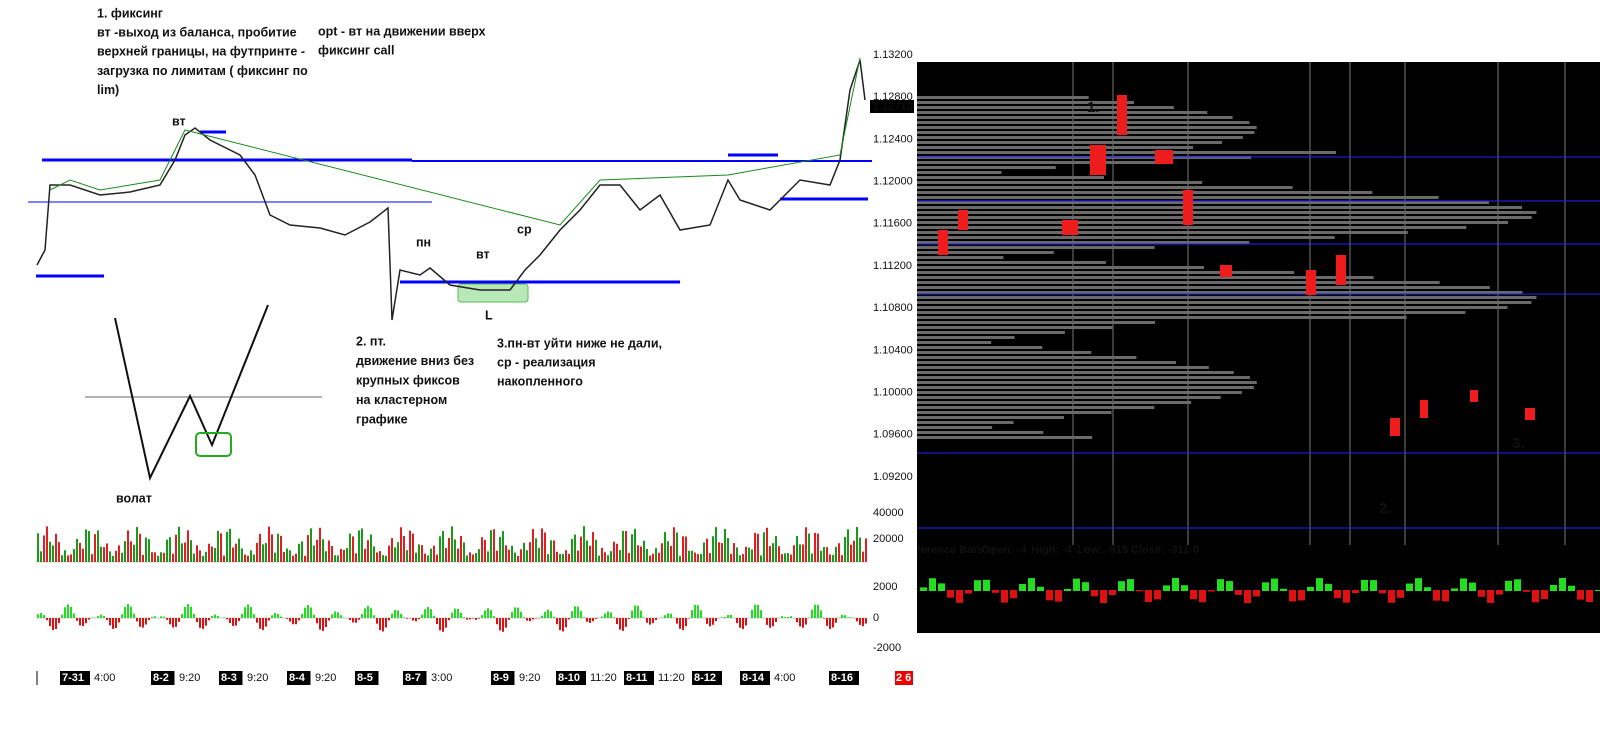 The image size is (1600, 738). I want to click on sketch-w, so click(191, 393).